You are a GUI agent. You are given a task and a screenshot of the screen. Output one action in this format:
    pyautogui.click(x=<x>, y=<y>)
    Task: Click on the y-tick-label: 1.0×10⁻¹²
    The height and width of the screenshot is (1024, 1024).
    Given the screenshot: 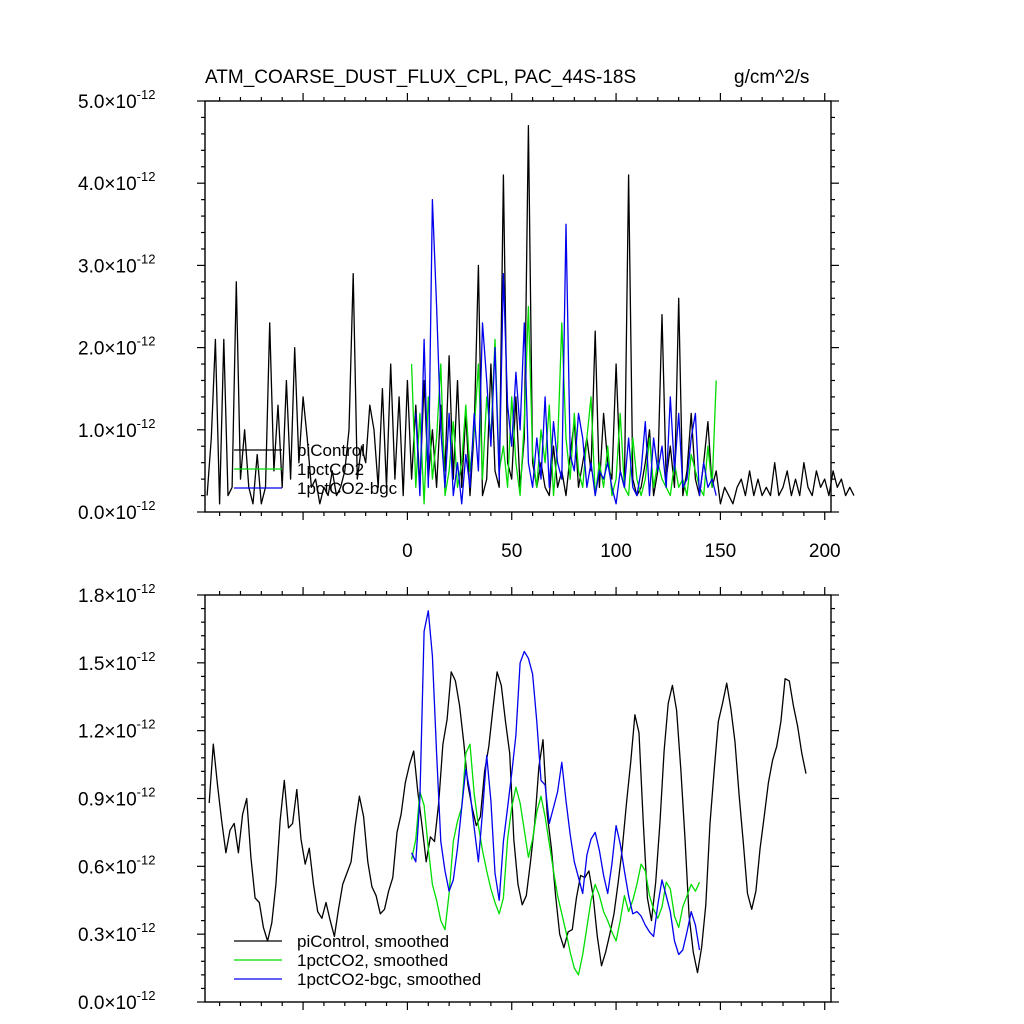 What is the action you would take?
    pyautogui.click(x=116, y=429)
    